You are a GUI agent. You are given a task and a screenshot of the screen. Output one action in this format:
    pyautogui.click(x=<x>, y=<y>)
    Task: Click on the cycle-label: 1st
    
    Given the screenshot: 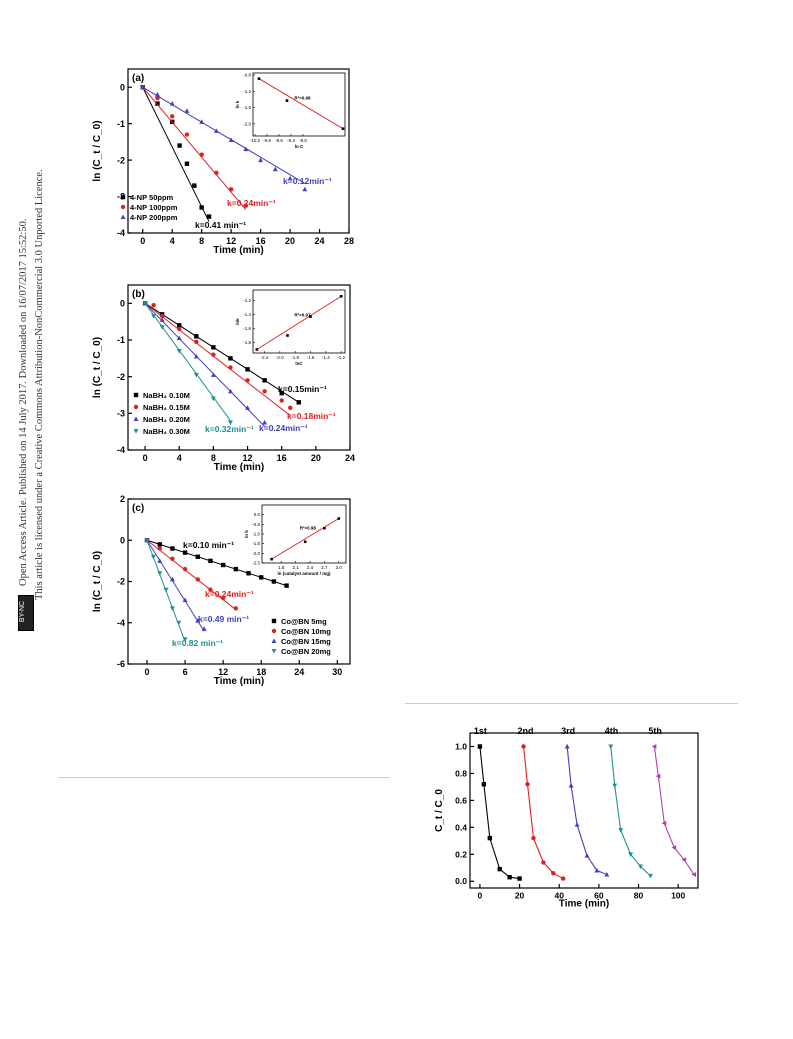 What is the action you would take?
    pyautogui.click(x=480, y=731)
    